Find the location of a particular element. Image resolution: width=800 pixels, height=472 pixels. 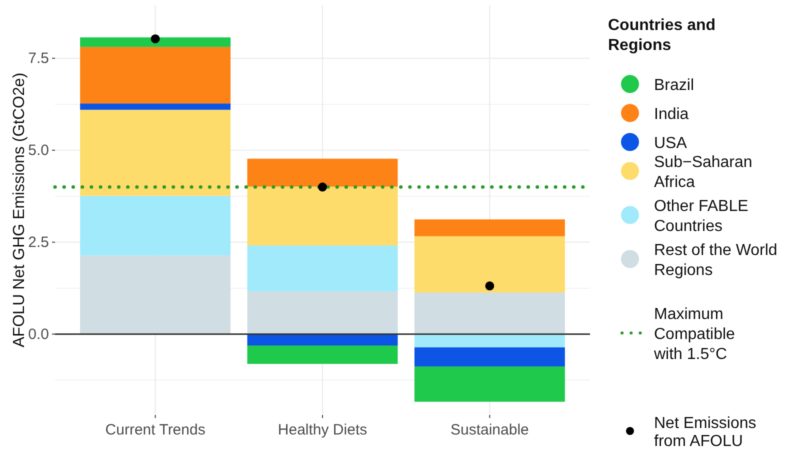

legend-label: Maximum Compatible with 1.5°C is located at coordinates (694, 334).